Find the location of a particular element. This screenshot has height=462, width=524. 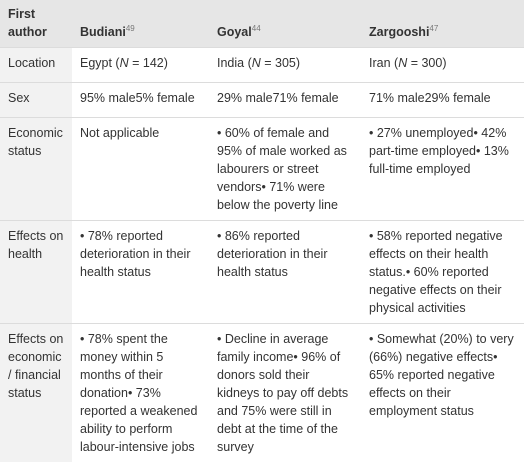

row-label: Sex is located at coordinates (36, 100).